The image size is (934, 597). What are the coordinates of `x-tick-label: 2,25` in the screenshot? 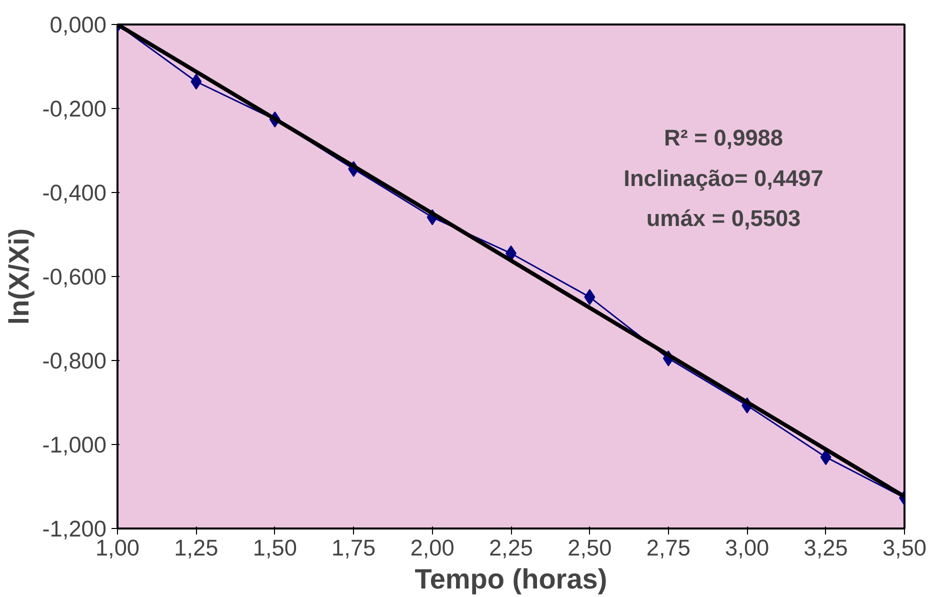 It's located at (511, 547).